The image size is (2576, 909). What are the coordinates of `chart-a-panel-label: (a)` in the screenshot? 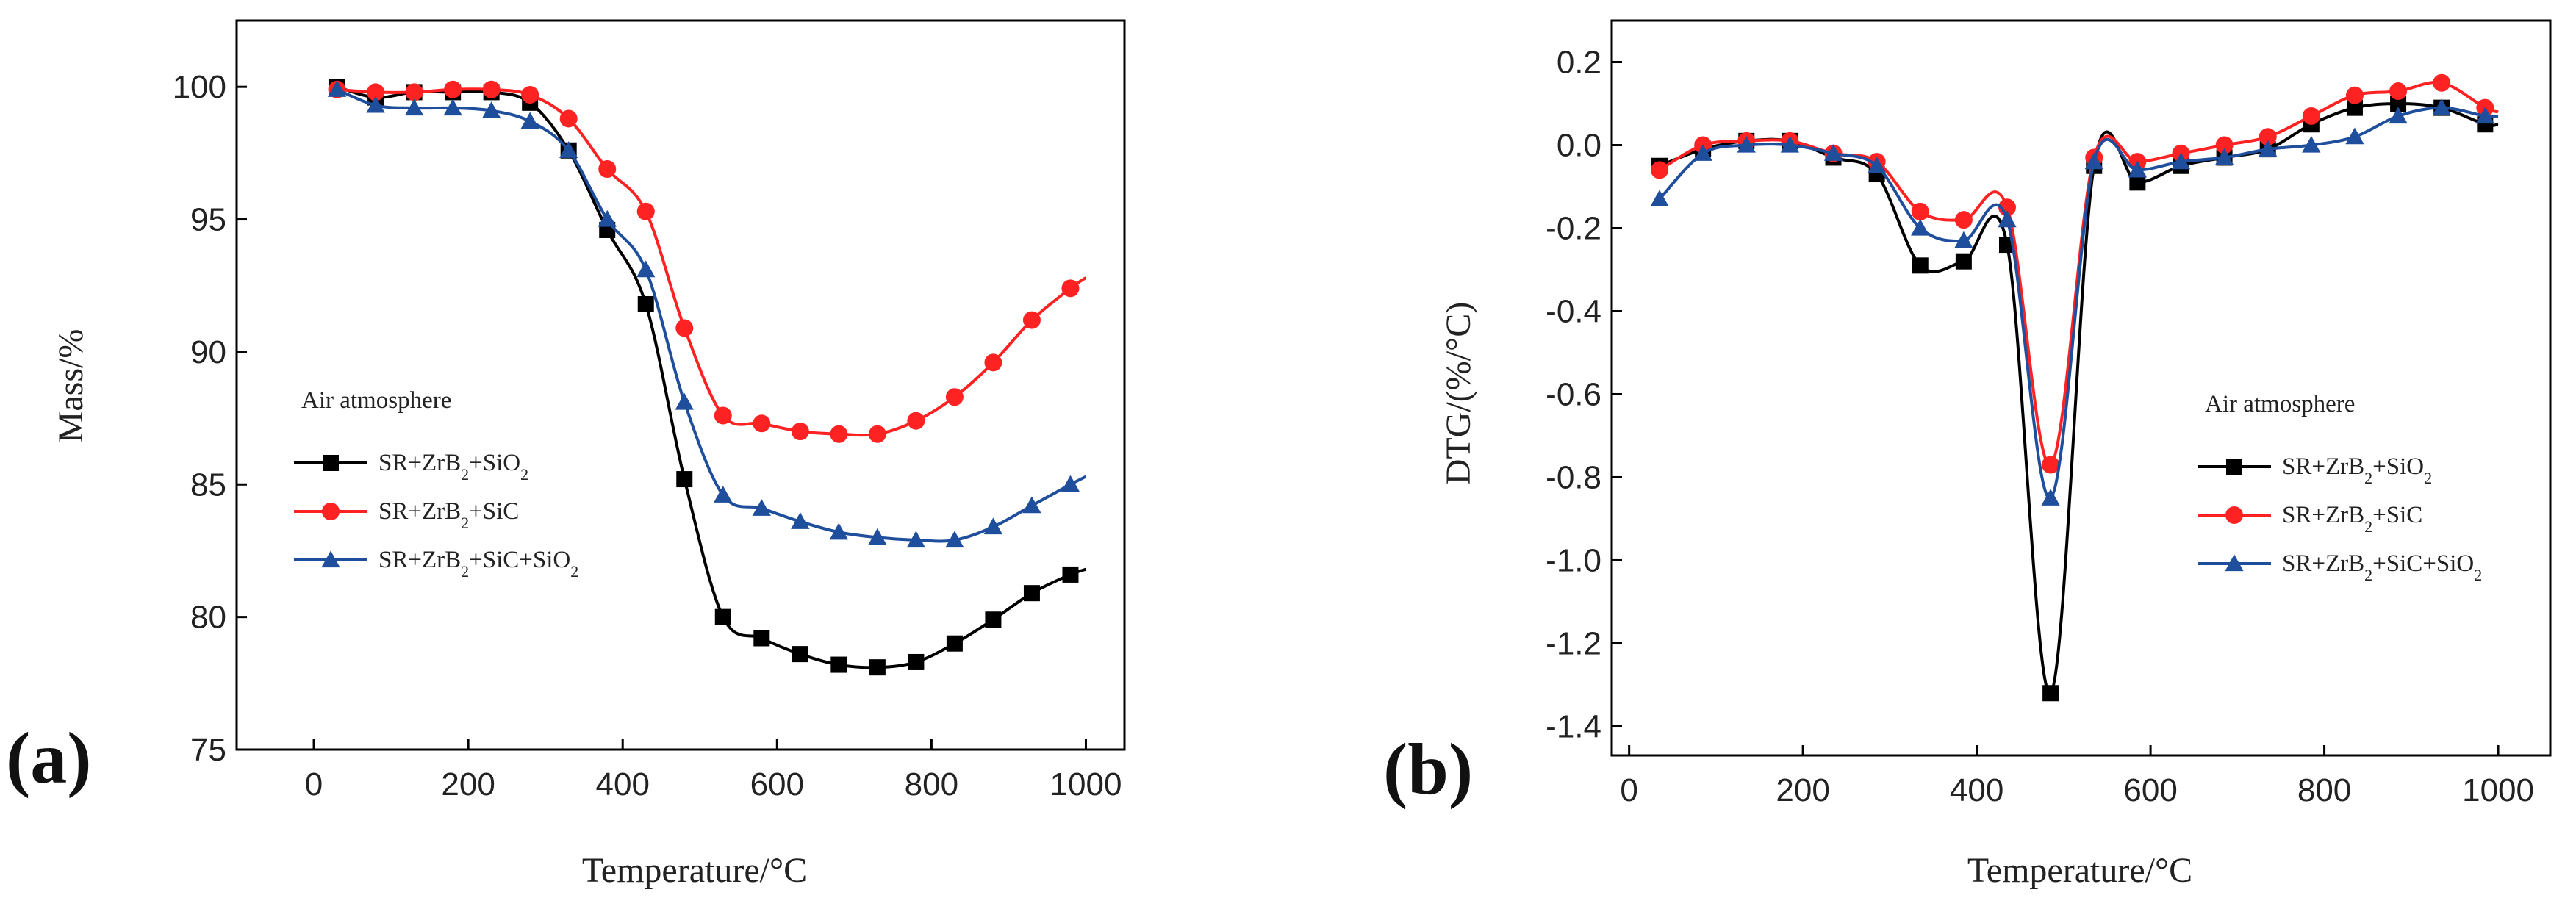 It's located at (49, 758).